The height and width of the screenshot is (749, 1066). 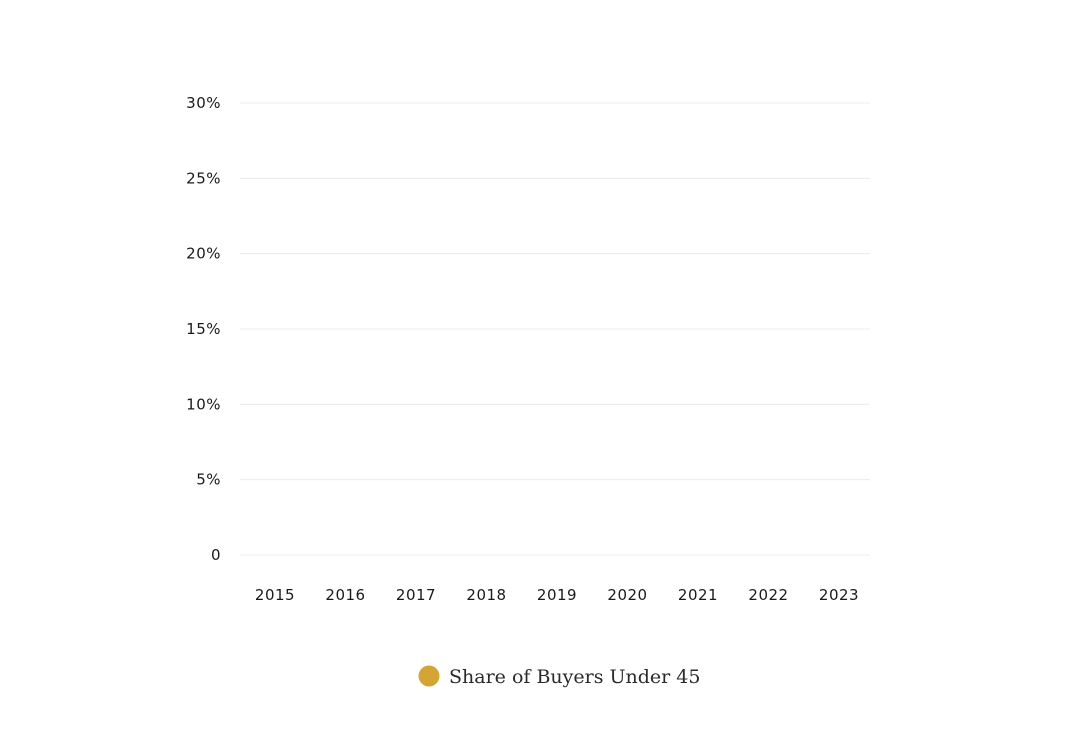 I want to click on x-tick-label: 2023, so click(x=839, y=595).